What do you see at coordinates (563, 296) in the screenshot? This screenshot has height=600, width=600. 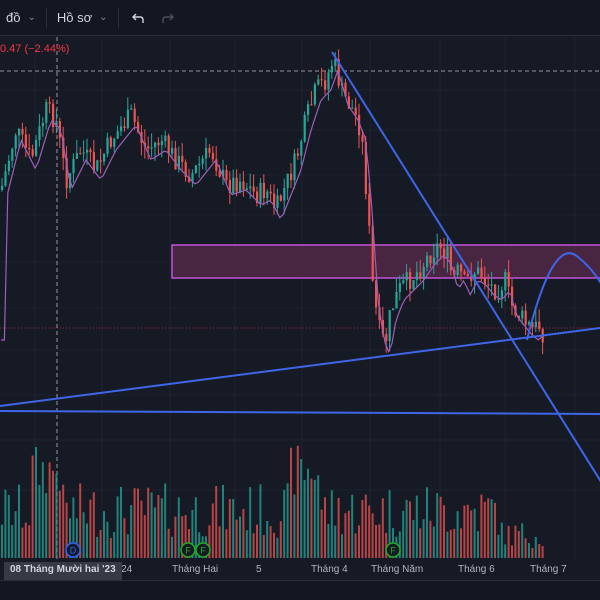 I see `projected-path-curve` at bounding box center [563, 296].